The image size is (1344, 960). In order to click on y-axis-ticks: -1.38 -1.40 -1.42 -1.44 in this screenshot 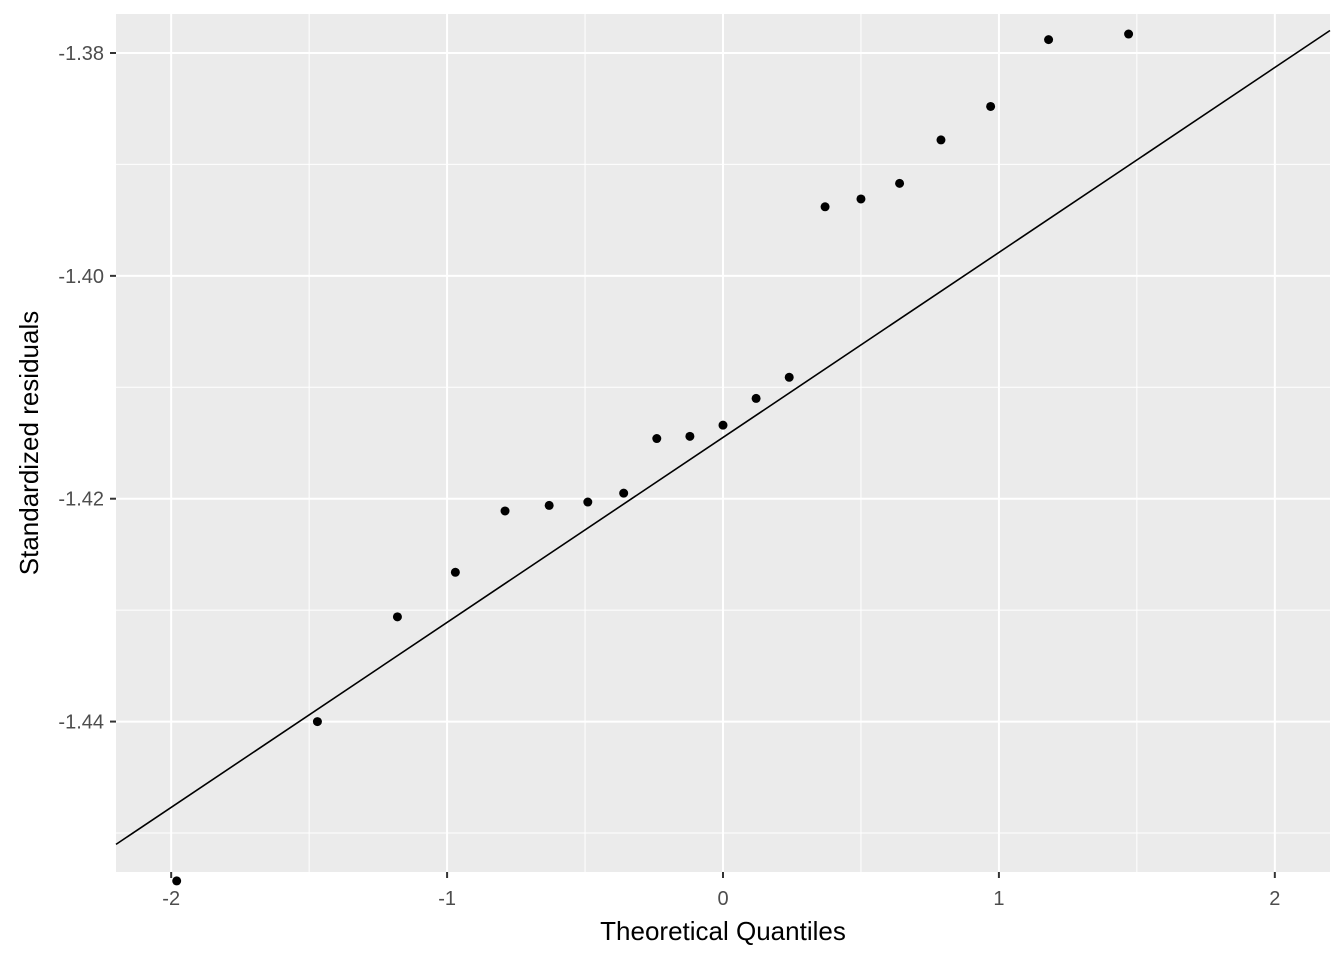, I will do `click(87, 388)`.